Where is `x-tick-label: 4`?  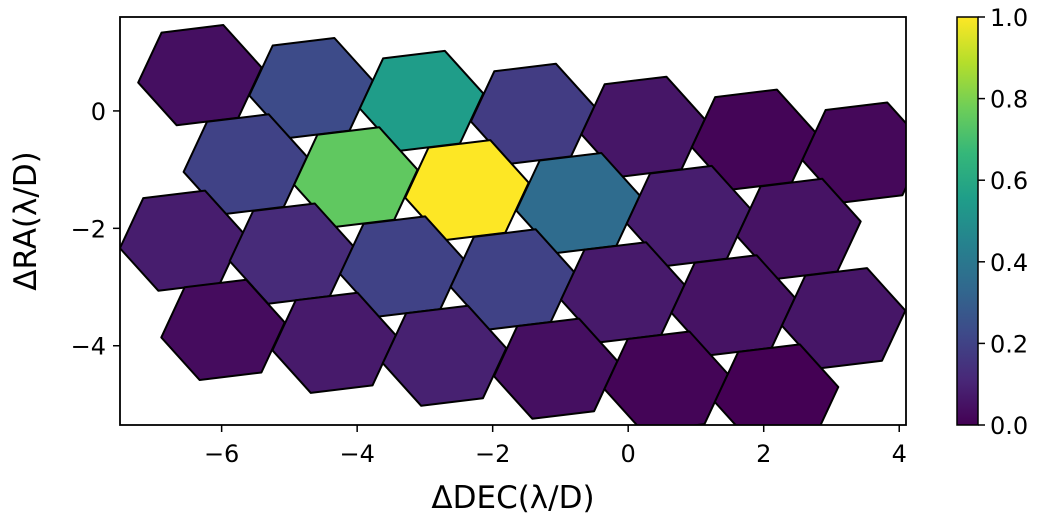 x-tick-label: 4 is located at coordinates (899, 454).